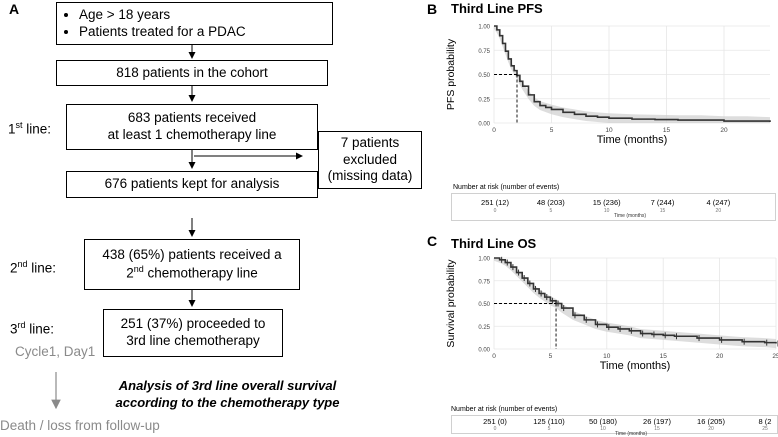  What do you see at coordinates (609, 130) in the screenshot?
I see `pfs-xtick-label: 10` at bounding box center [609, 130].